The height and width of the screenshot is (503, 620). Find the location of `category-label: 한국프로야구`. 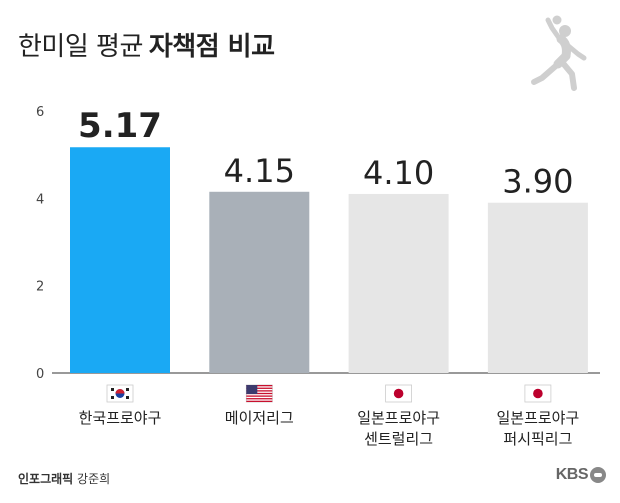

category-label: 한국프로야구 is located at coordinates (120, 418).